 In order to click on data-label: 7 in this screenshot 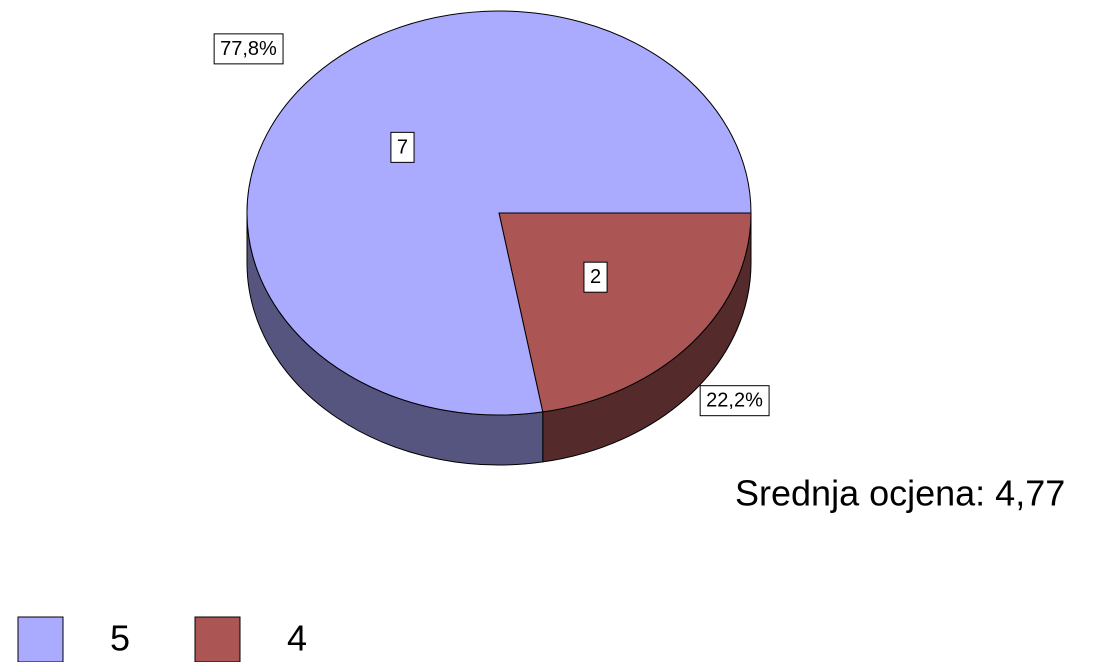, I will do `click(402, 147)`.